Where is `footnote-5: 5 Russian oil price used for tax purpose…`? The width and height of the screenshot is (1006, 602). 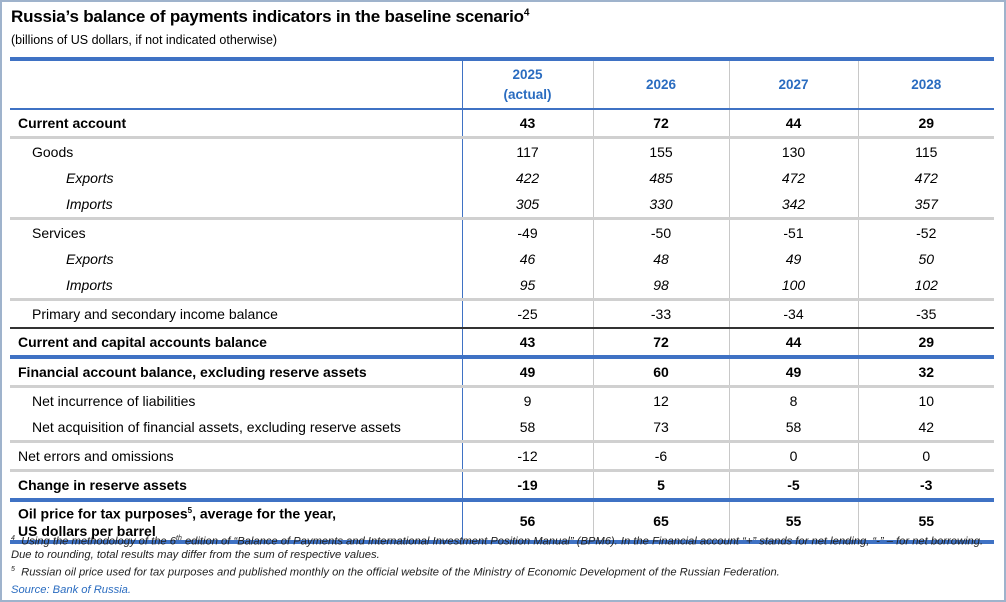 footnote-5: 5 Russian oil price used for tax purpose… is located at coordinates (503, 571).